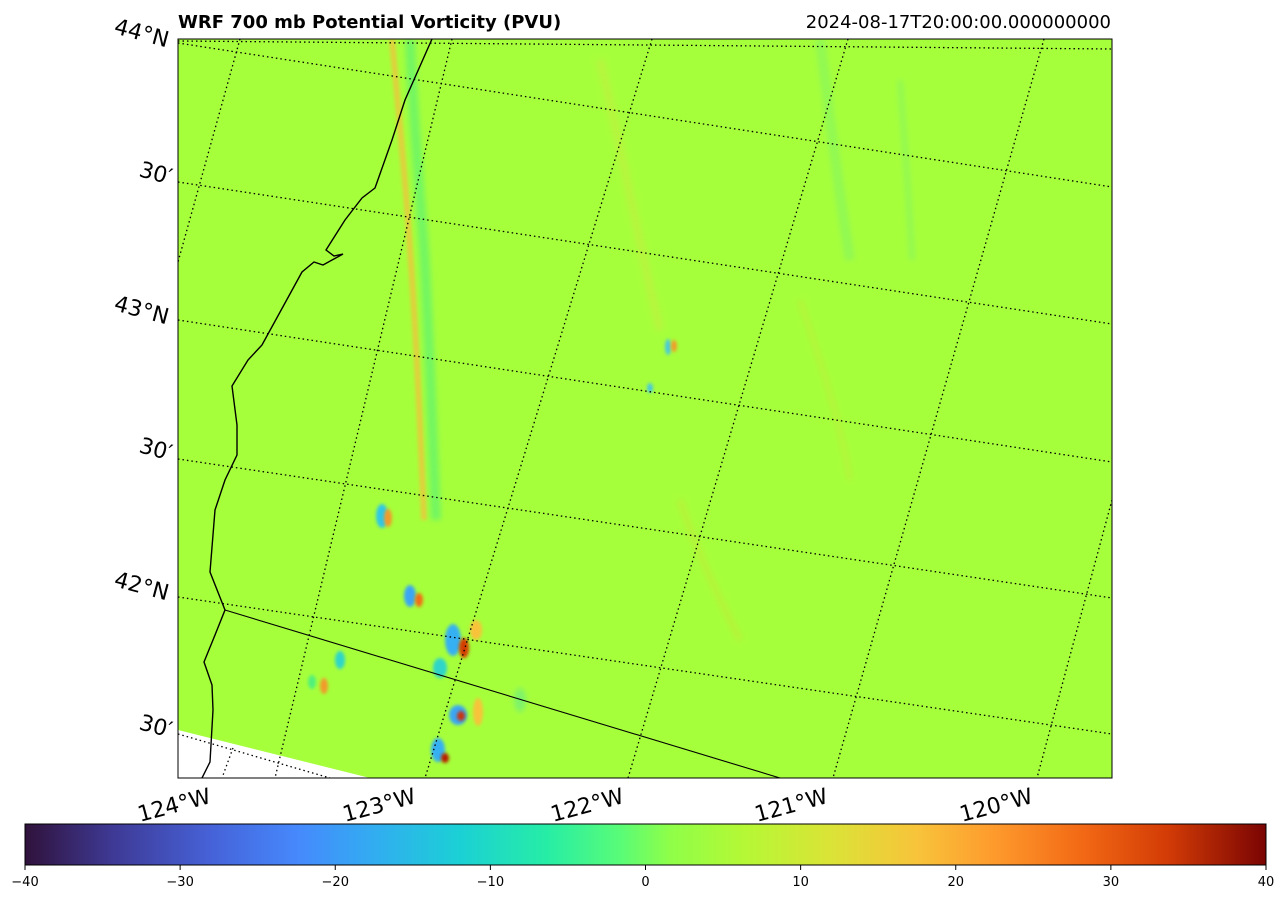  Describe the element at coordinates (490, 882) in the screenshot. I see `colorbar-tick-label: −10` at that location.